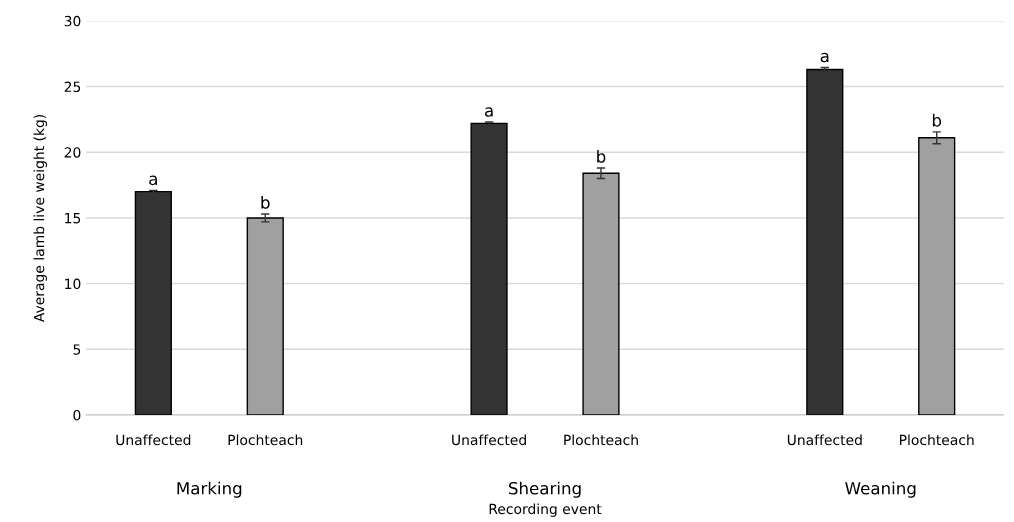  What do you see at coordinates (209, 489) in the screenshot?
I see `text: Marking` at bounding box center [209, 489].